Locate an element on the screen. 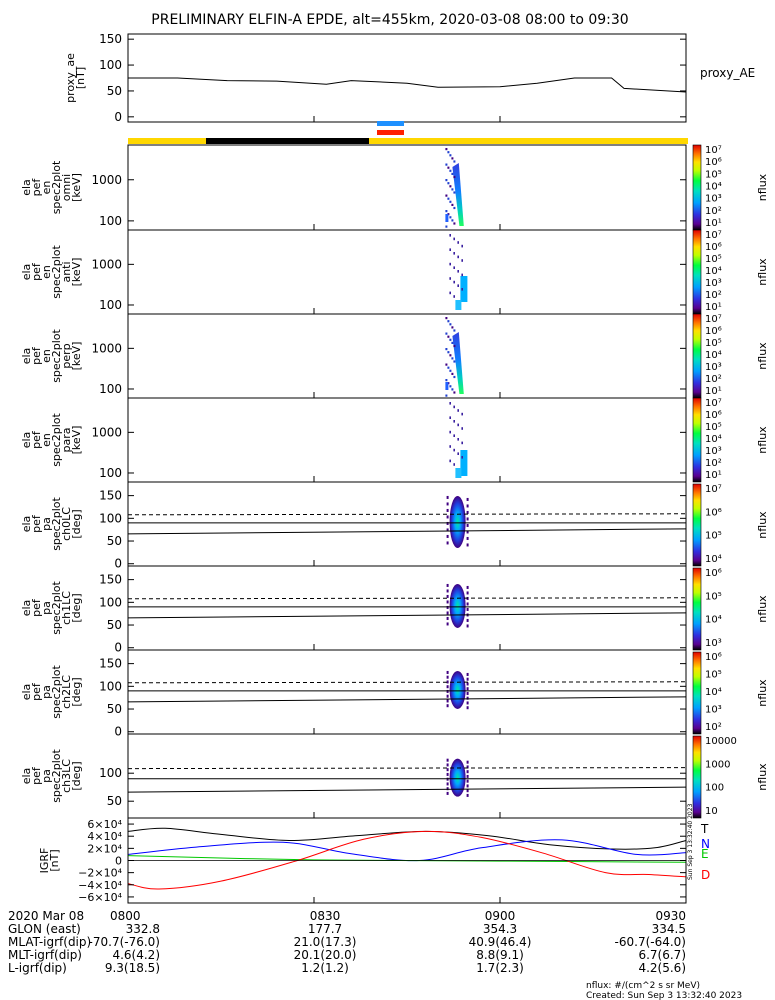 The width and height of the screenshot is (775, 1000). y-axis-label-line: ch0LC is located at coordinates (66, 524).